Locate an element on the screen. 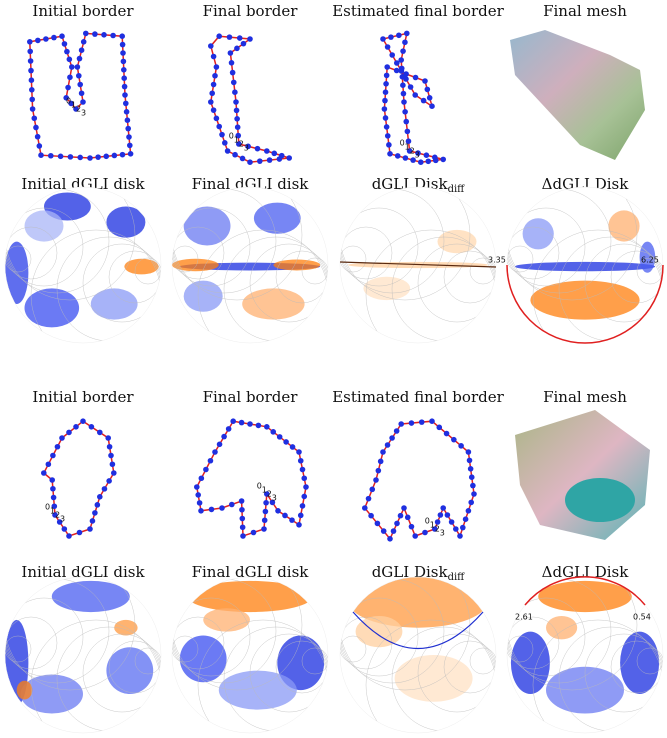 This screenshot has width=667, height=738. disk-border is located at coordinates (250, 265).